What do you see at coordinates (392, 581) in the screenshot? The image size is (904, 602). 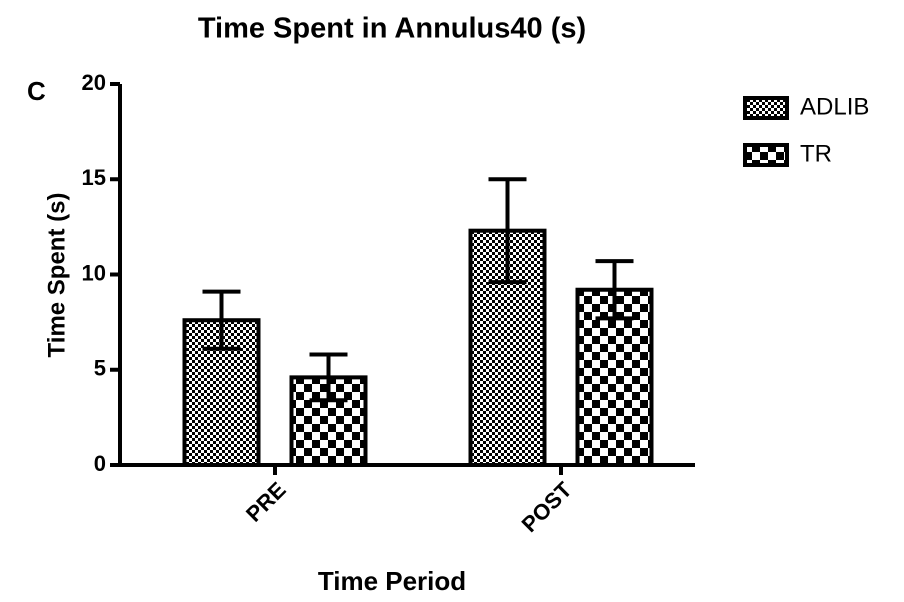 I see `x-axis-label: Time Period` at bounding box center [392, 581].